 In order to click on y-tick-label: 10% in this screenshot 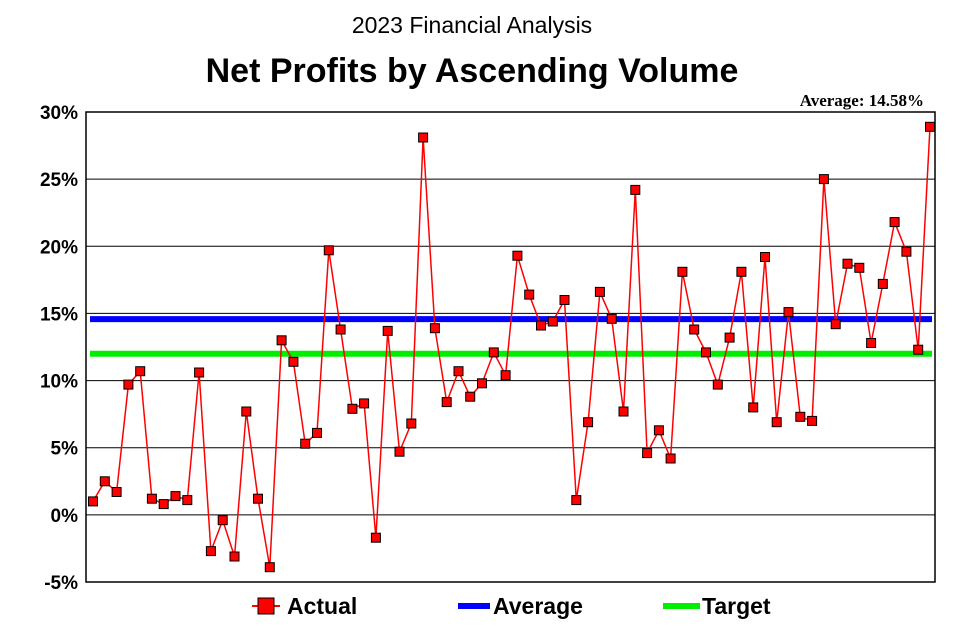, I will do `click(59, 382)`.